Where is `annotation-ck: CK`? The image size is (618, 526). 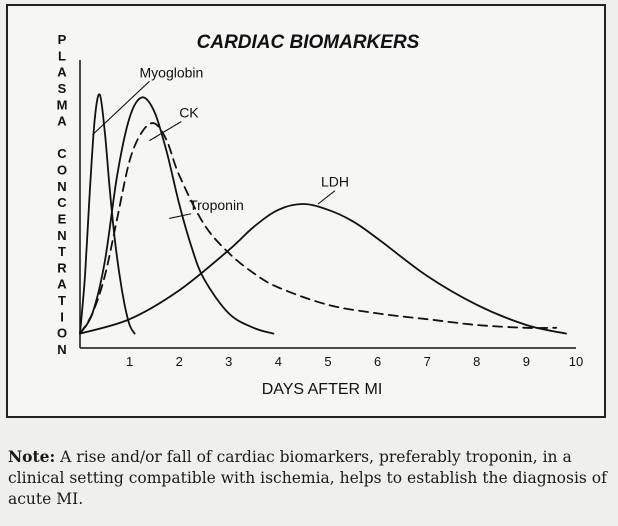
annotation-ck: CK is located at coordinates (189, 113).